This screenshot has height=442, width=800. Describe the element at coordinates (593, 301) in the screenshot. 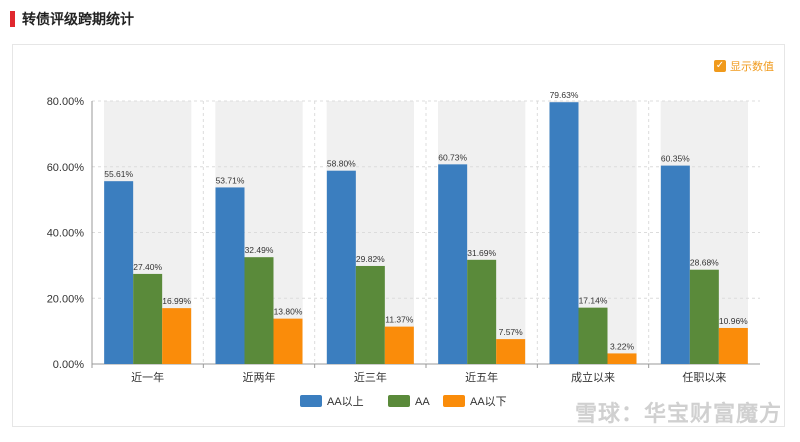

I see `data-label: 17.14%` at that location.